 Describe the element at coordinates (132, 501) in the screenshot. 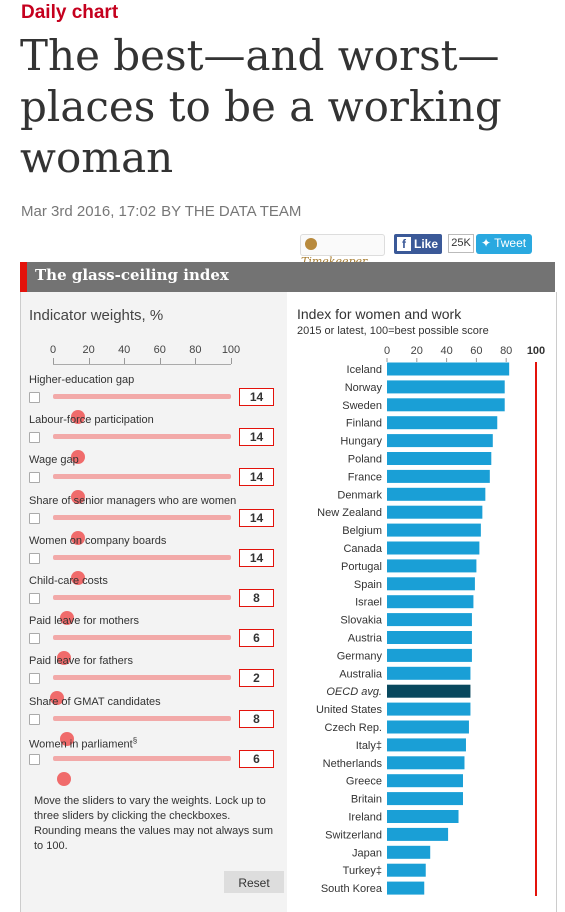

I see `indicator-label: Share of senior managers who are women` at that location.